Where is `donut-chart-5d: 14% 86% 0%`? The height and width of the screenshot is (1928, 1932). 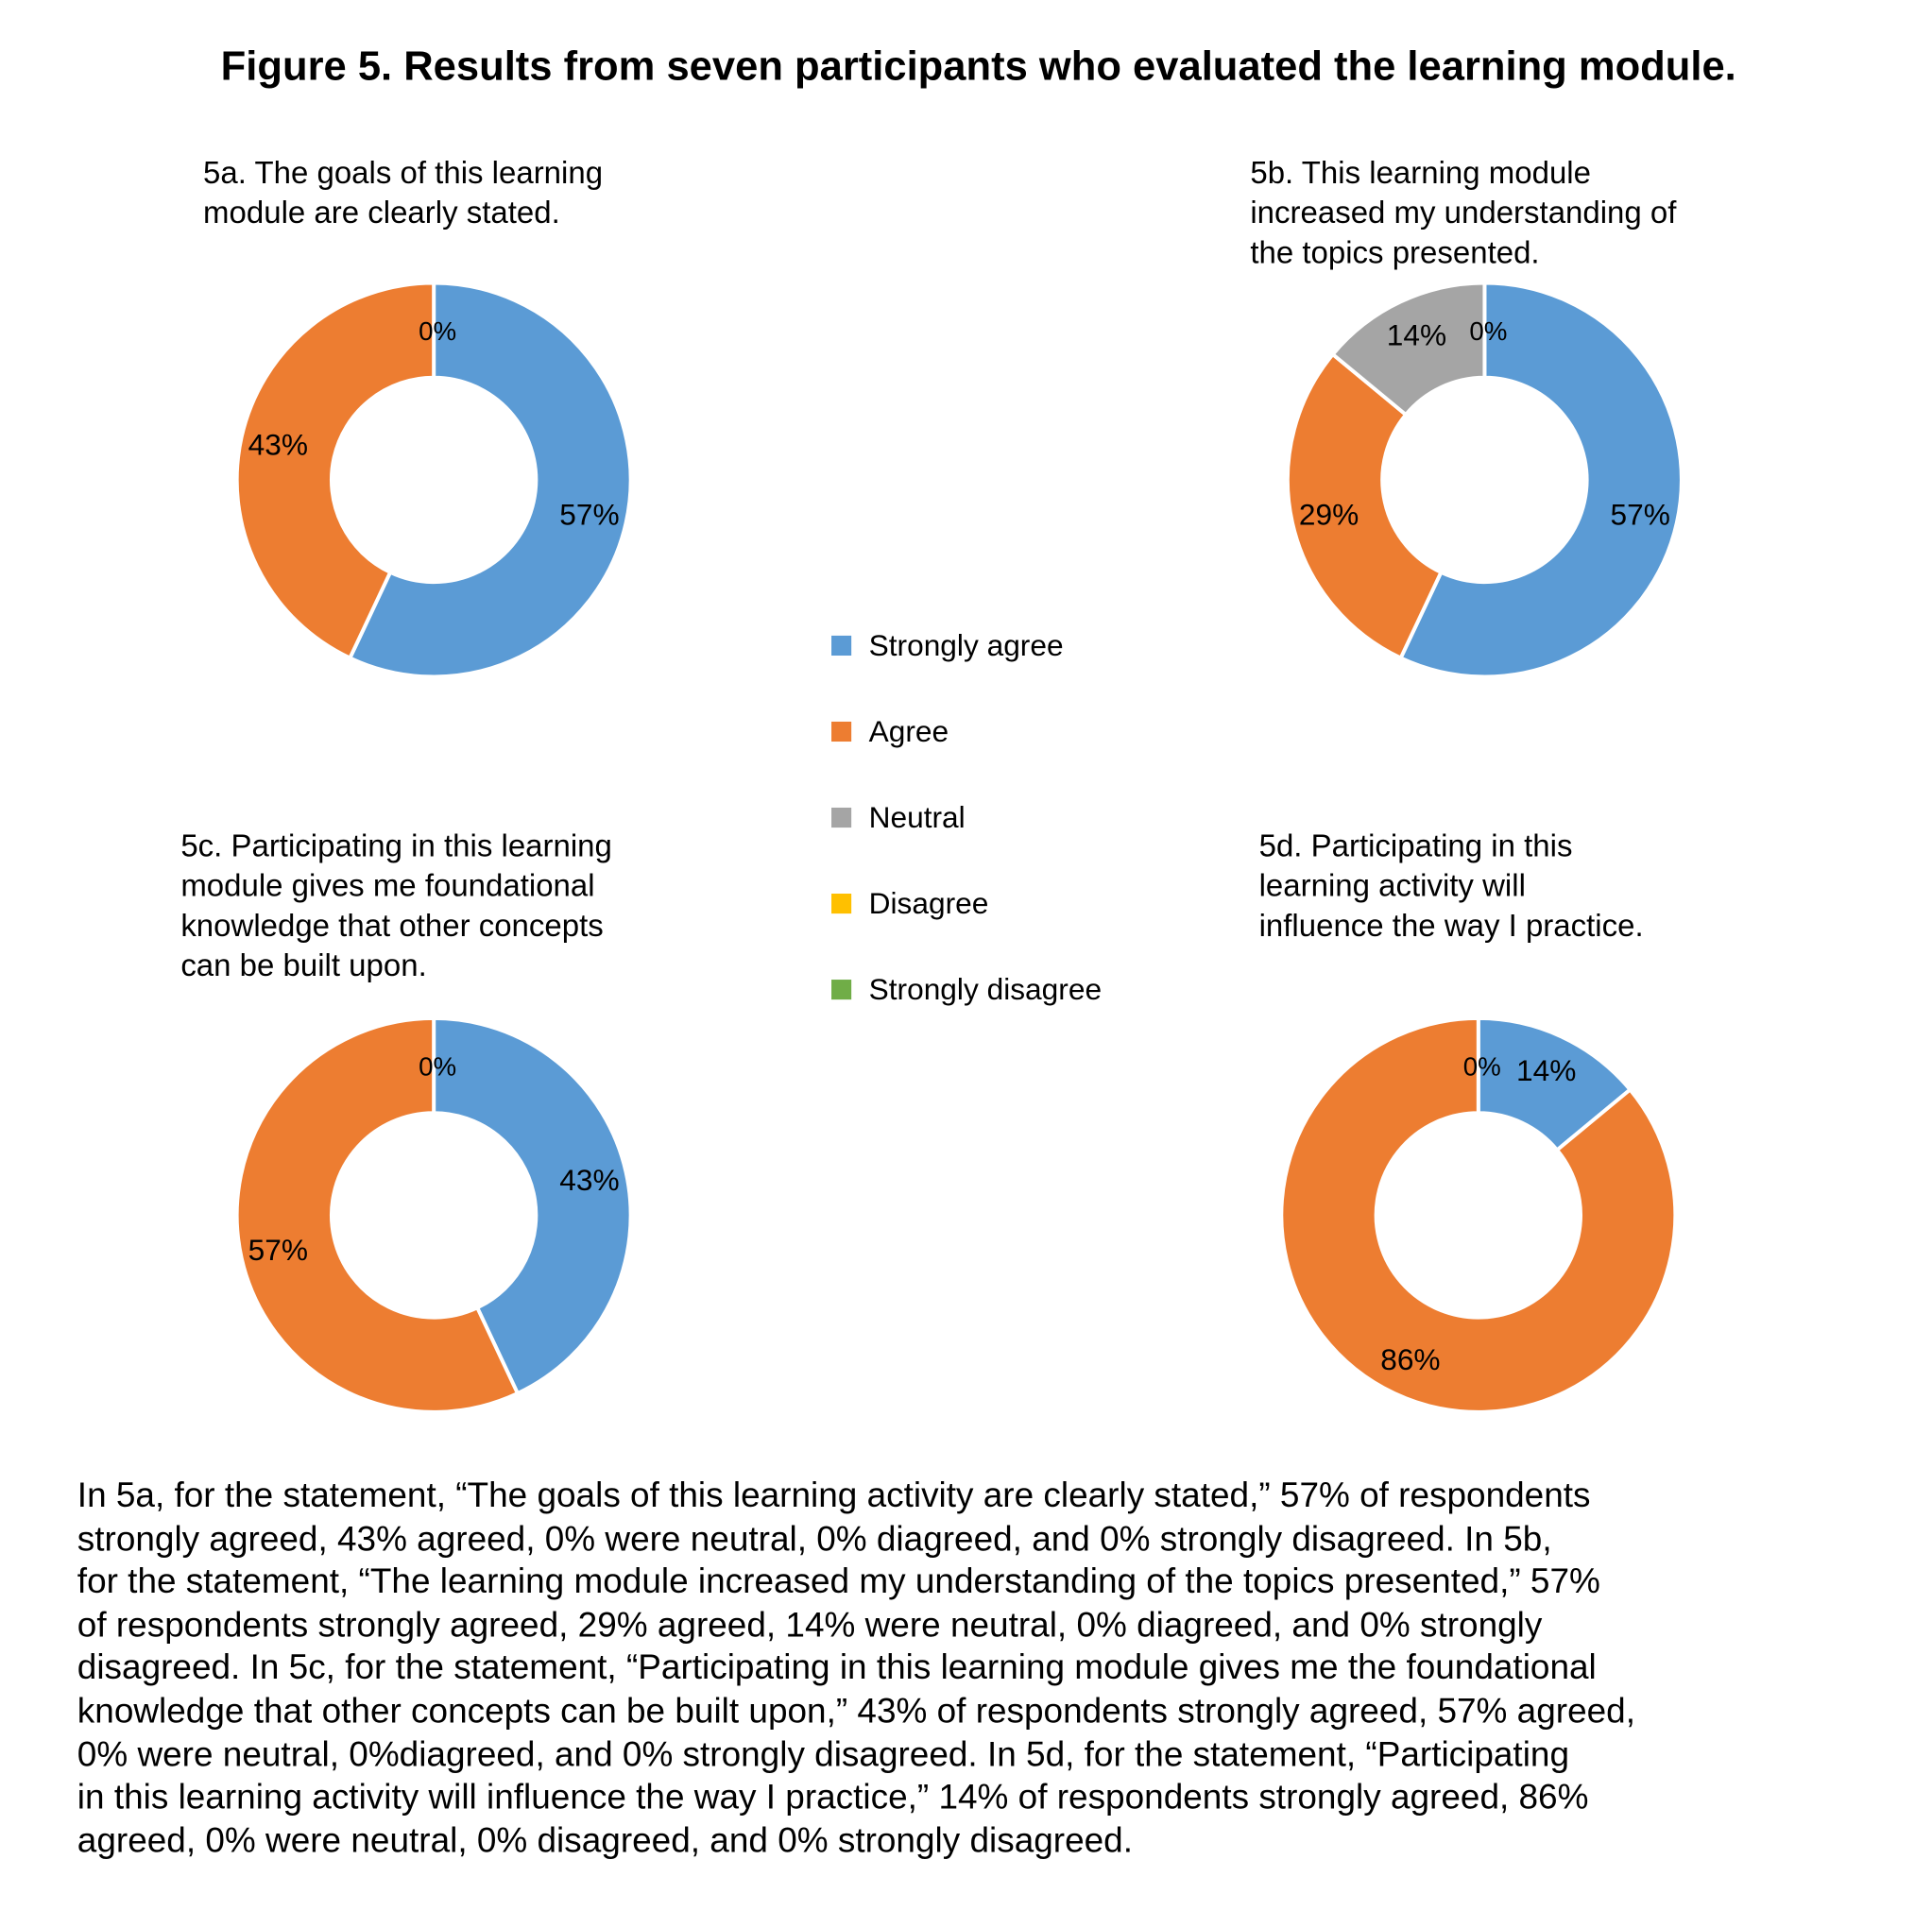 donut-chart-5d: 14% 86% 0% is located at coordinates (1479, 1214).